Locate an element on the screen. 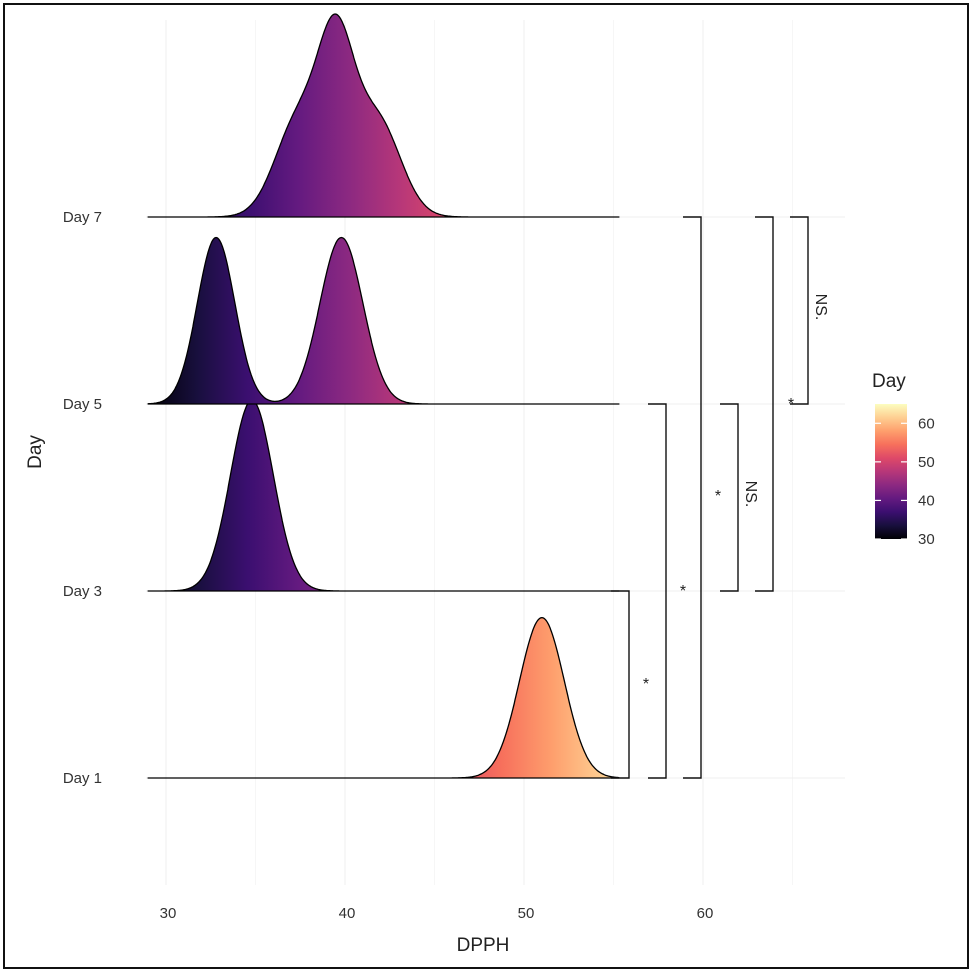 Image resolution: width=975 pixels, height=975 pixels. y-tick-label: Day 5 is located at coordinates (82, 404).